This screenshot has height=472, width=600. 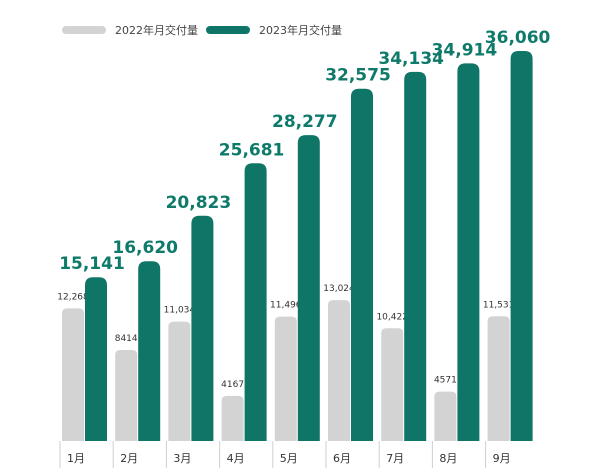 I want to click on data-label-2023-2: 16,620, so click(x=145, y=248).